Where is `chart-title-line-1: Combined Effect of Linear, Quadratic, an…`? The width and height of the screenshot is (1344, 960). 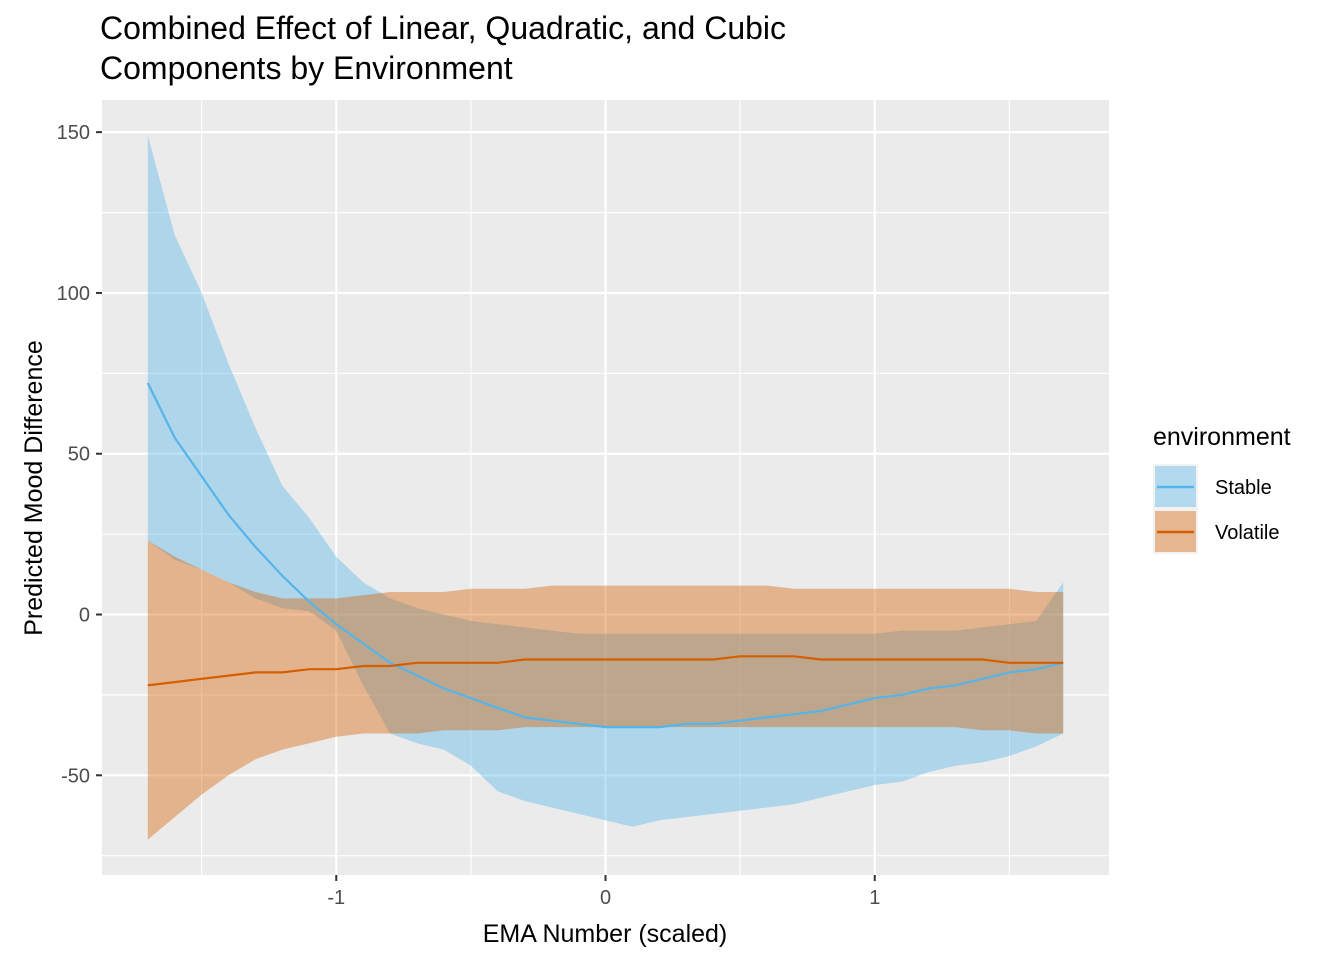 chart-title-line-1: Combined Effect of Linear, Quadratic, an… is located at coordinates (443, 28).